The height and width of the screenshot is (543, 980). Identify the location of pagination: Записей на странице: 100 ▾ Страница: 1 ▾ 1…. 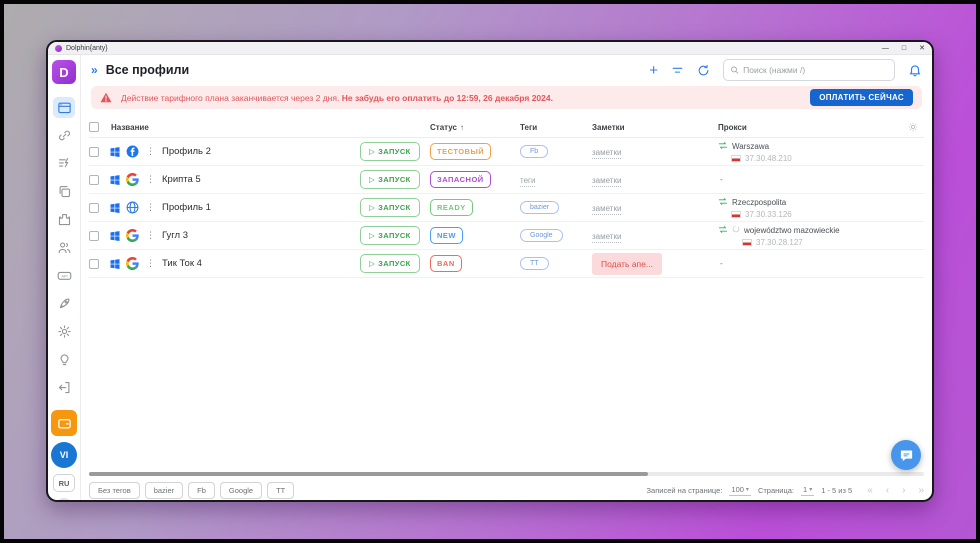
(785, 490).